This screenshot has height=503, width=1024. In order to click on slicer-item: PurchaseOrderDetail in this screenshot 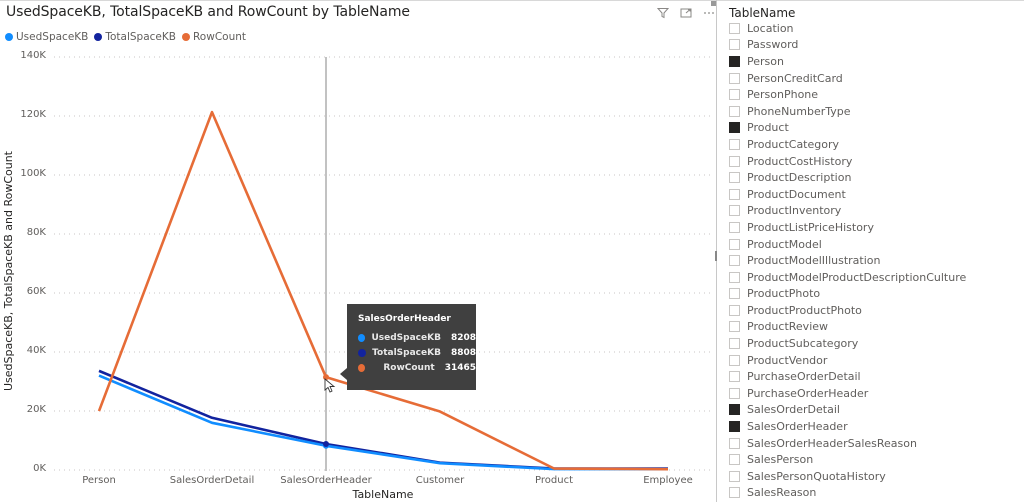, I will do `click(847, 376)`.